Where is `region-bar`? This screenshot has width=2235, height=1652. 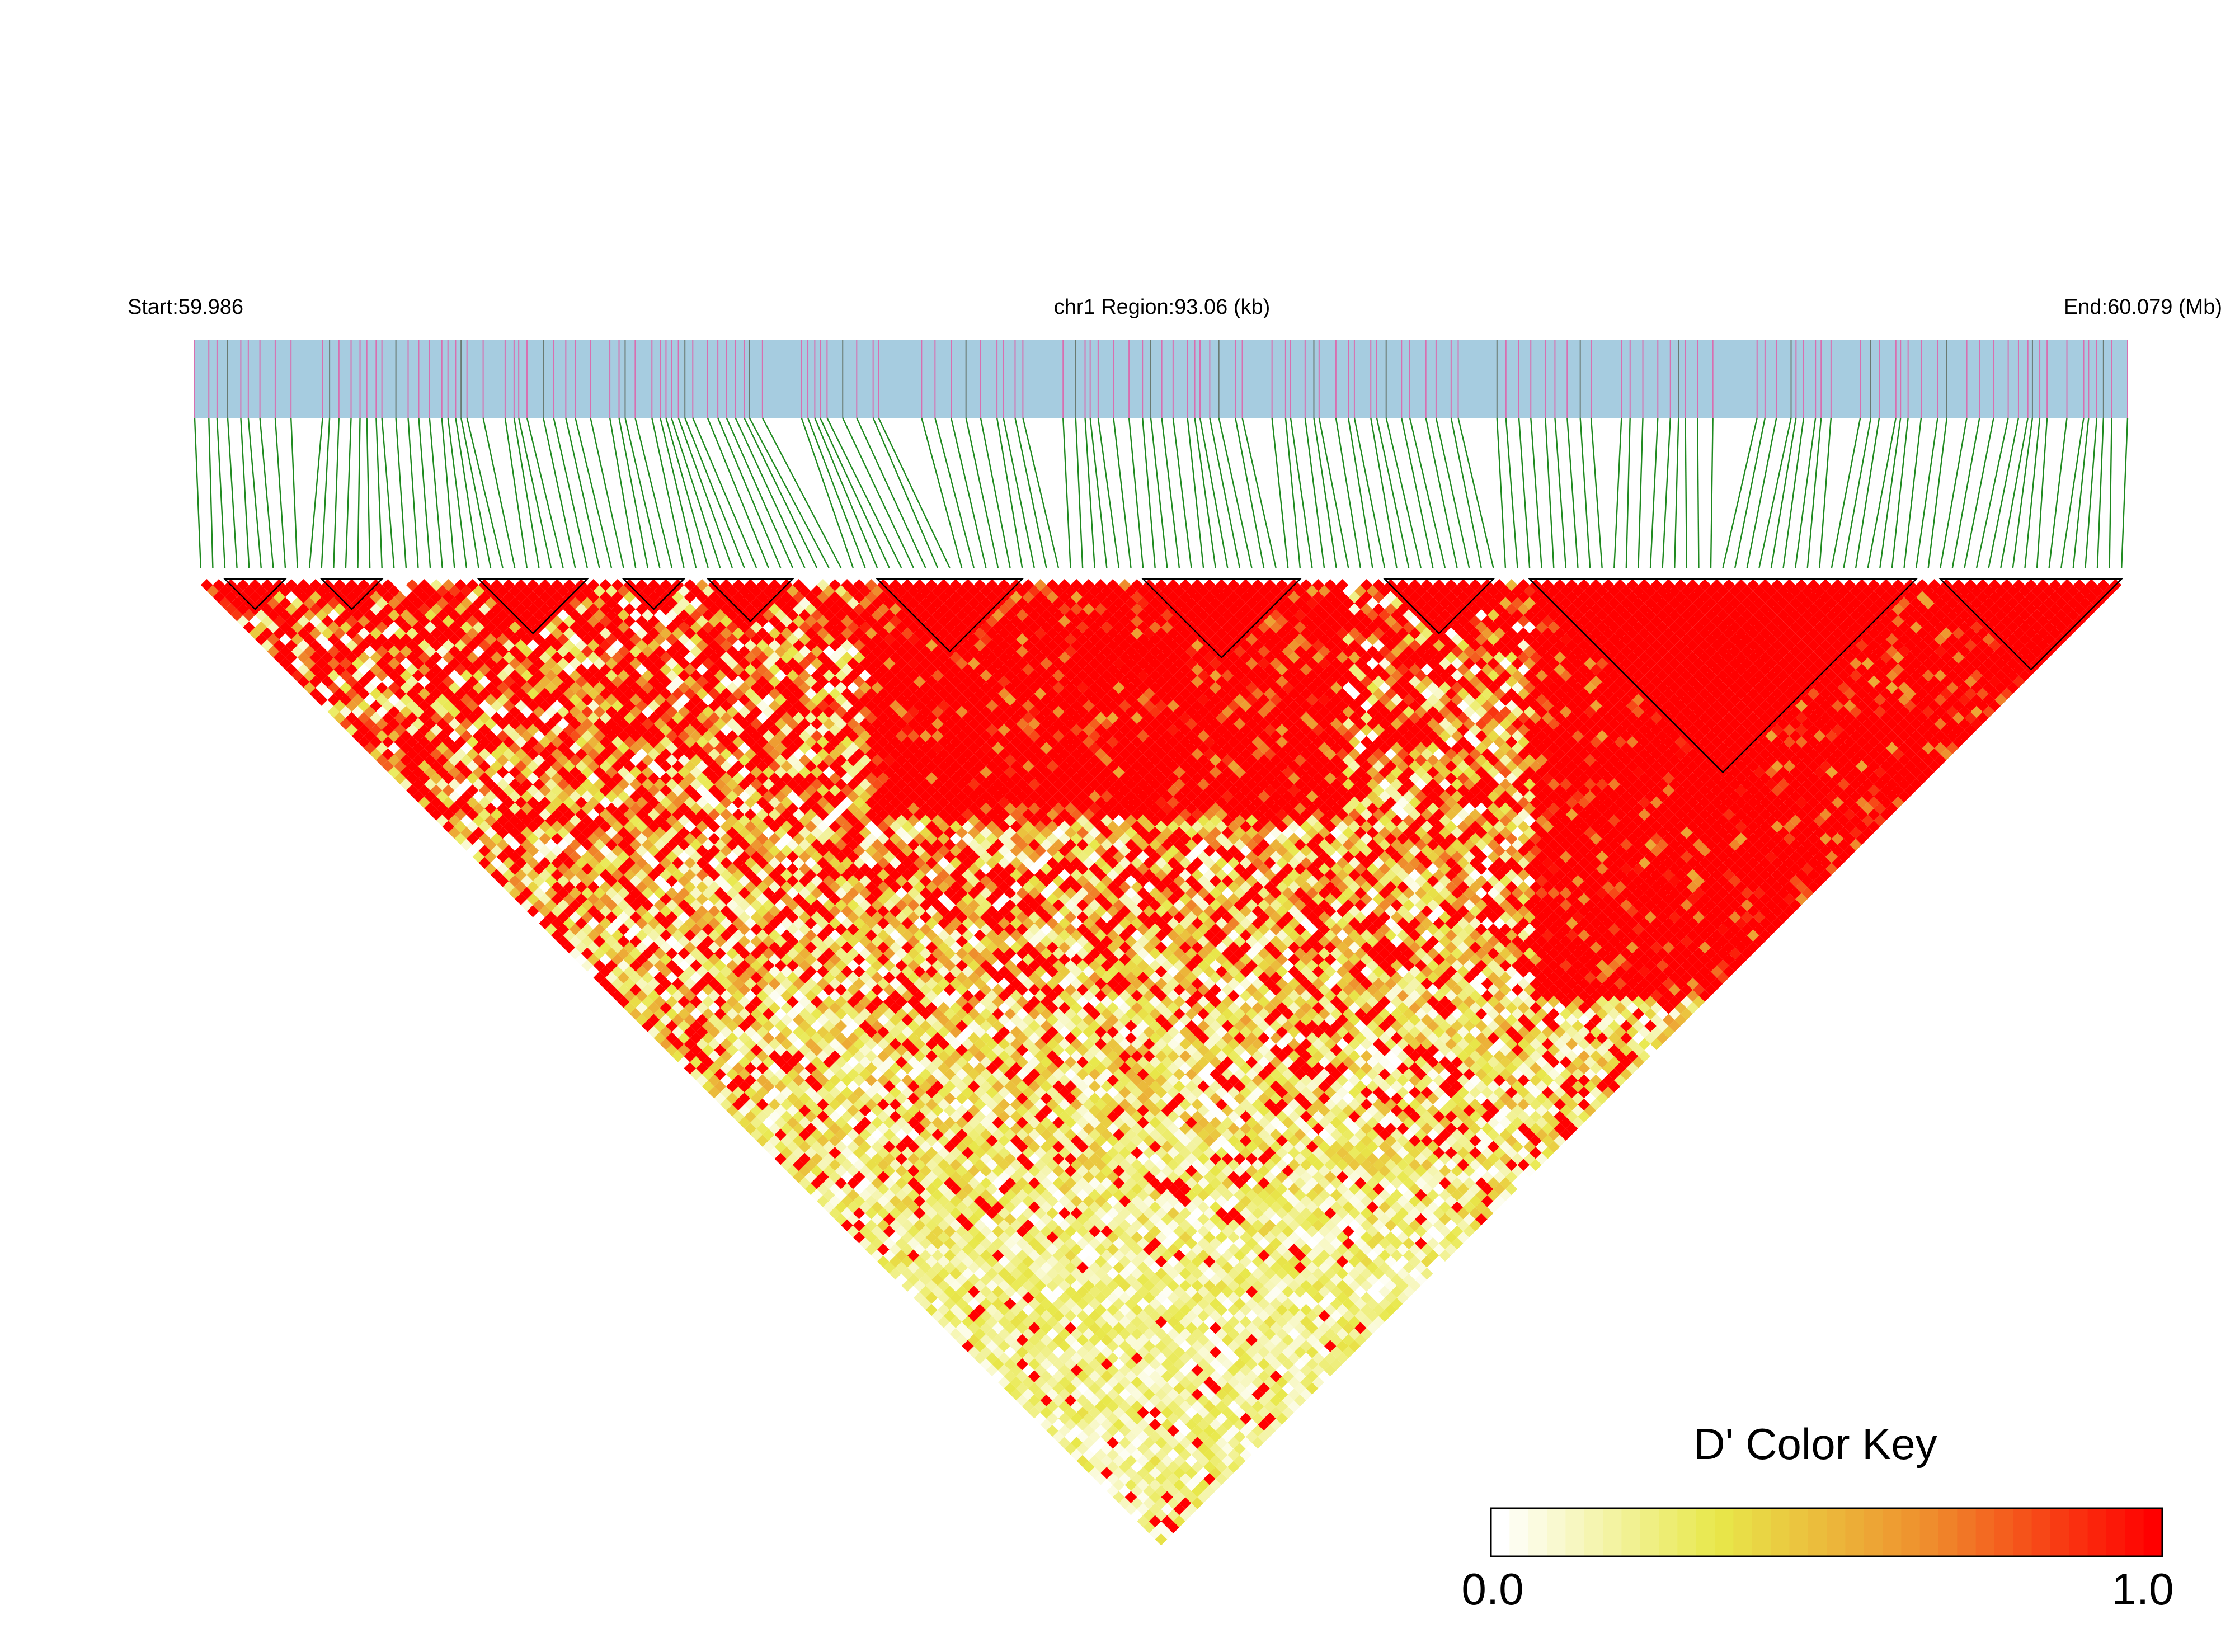 region-bar is located at coordinates (1161, 379).